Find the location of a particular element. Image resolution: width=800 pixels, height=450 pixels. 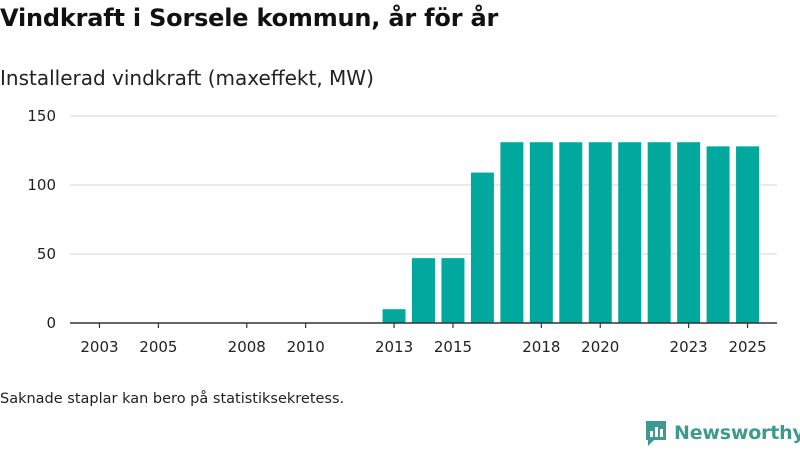

x-tick-label-2003: 2003 is located at coordinates (99, 347).